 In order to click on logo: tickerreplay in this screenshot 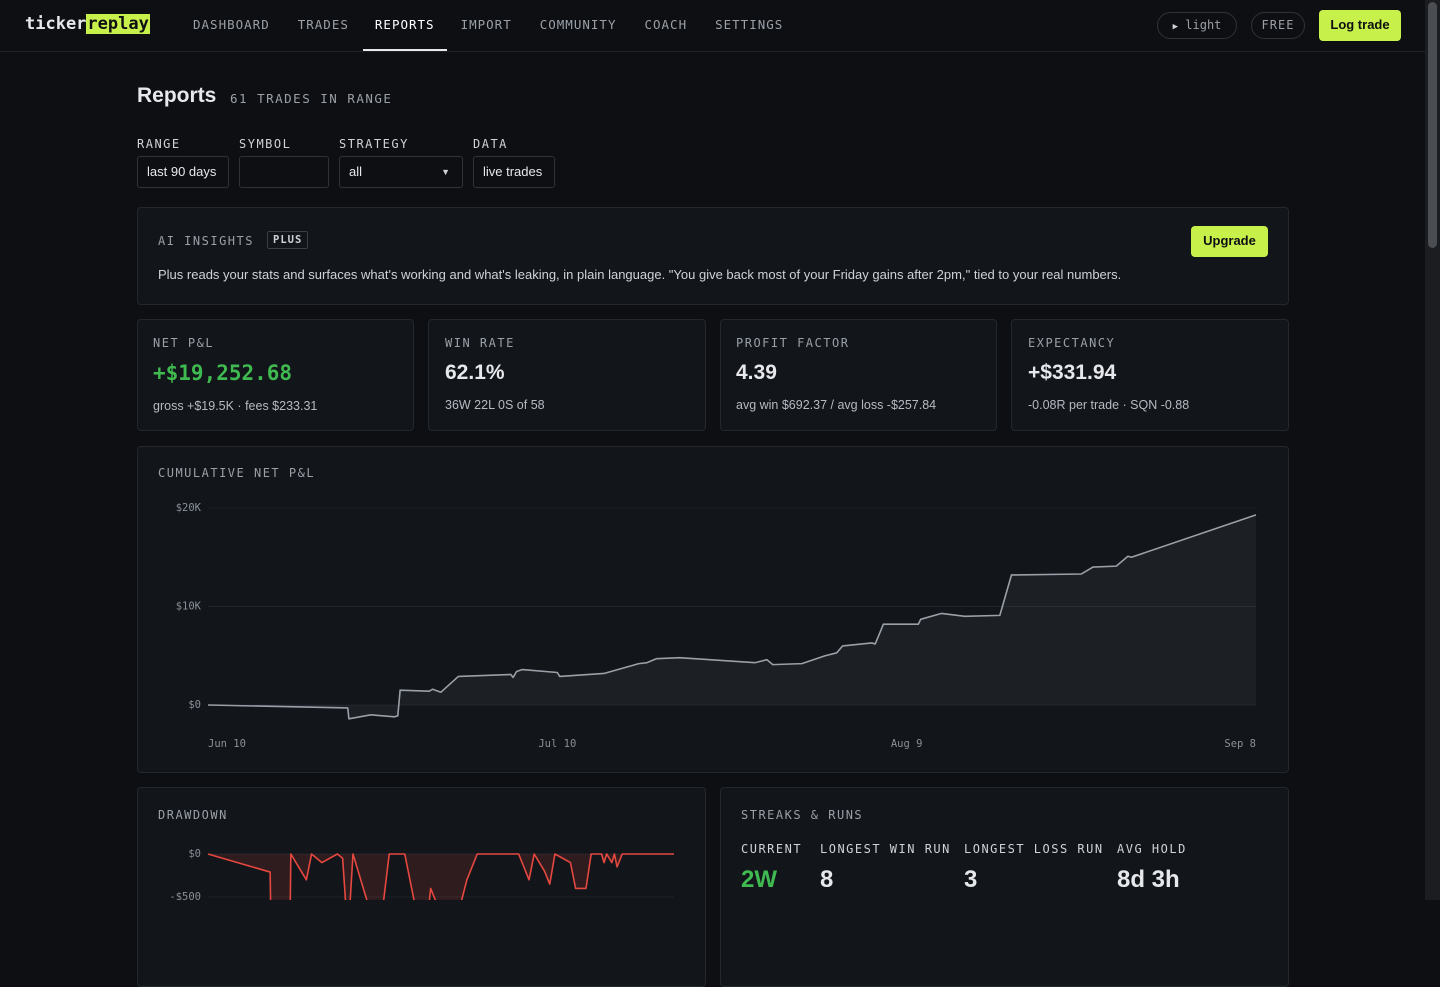, I will do `click(87, 24)`.